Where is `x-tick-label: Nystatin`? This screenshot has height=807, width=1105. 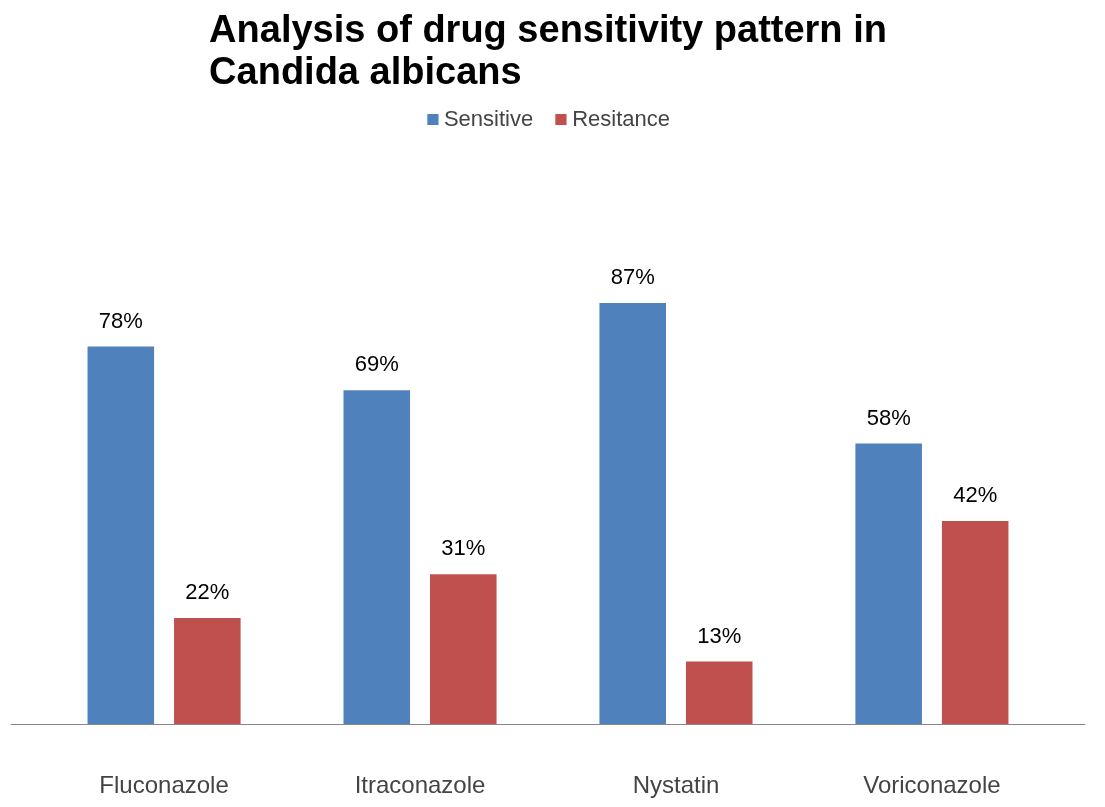
x-tick-label: Nystatin is located at coordinates (676, 784).